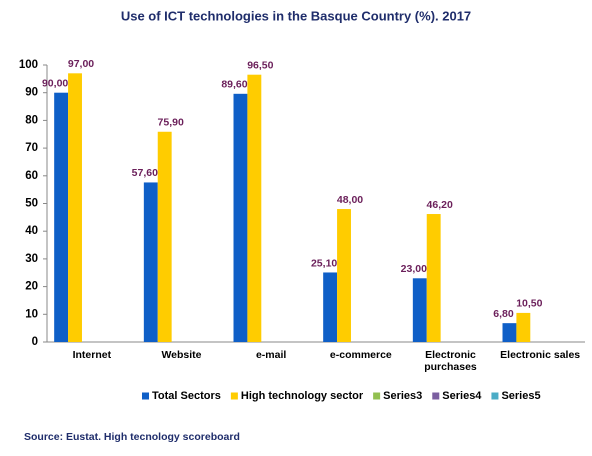 This screenshot has width=592, height=456. I want to click on x-tick-label: Internet, so click(92, 355).